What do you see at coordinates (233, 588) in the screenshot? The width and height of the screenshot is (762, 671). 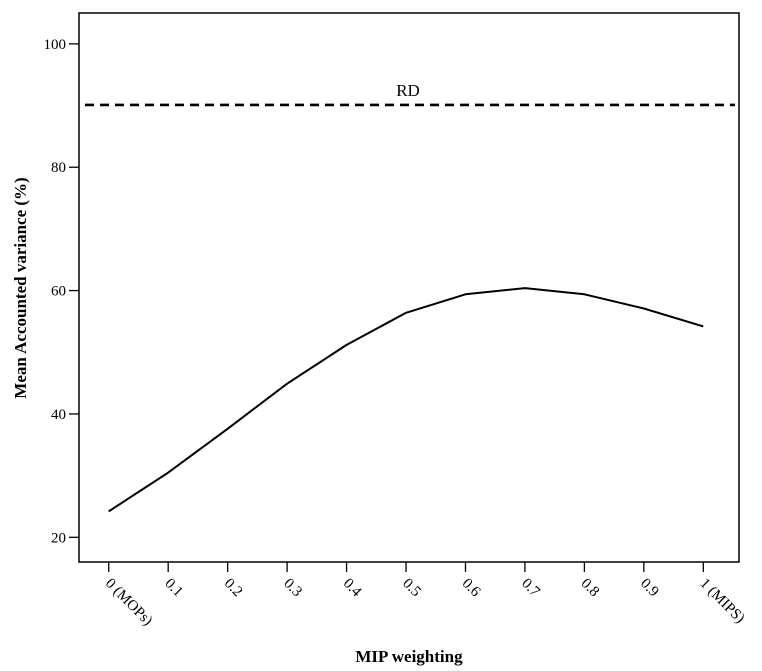 I see `x-tick-label: 0.2` at bounding box center [233, 588].